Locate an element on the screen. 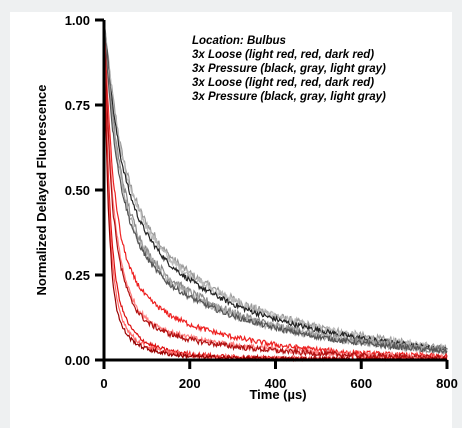 This screenshot has height=428, width=462. y-tick-label: 0.75 is located at coordinates (77, 105).